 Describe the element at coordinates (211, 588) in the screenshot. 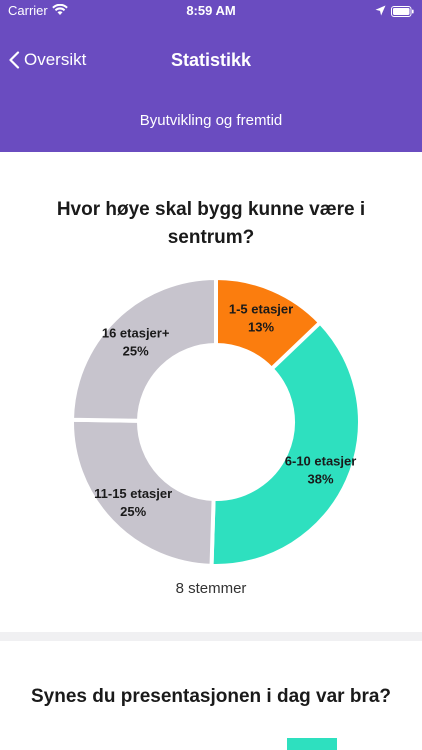

I see `vote-count: 8 stemmer` at that location.